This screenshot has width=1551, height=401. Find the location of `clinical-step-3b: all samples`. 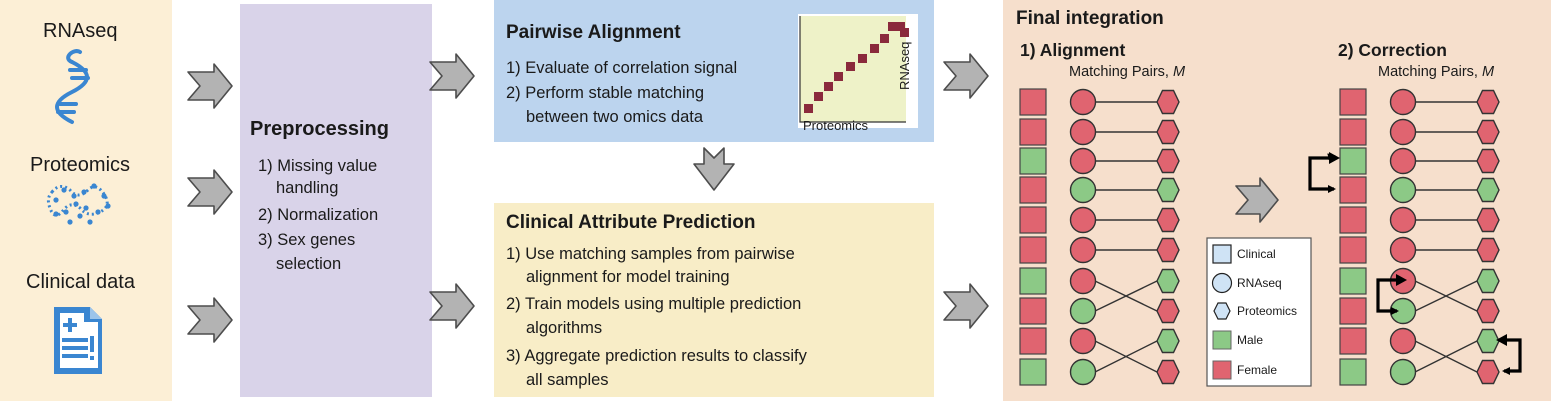

clinical-step-3b: all samples is located at coordinates (567, 380).